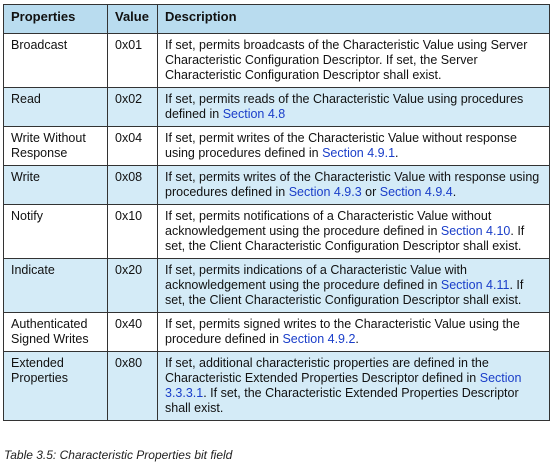  What do you see at coordinates (55, 185) in the screenshot?
I see `property-name-cell: Write` at bounding box center [55, 185].